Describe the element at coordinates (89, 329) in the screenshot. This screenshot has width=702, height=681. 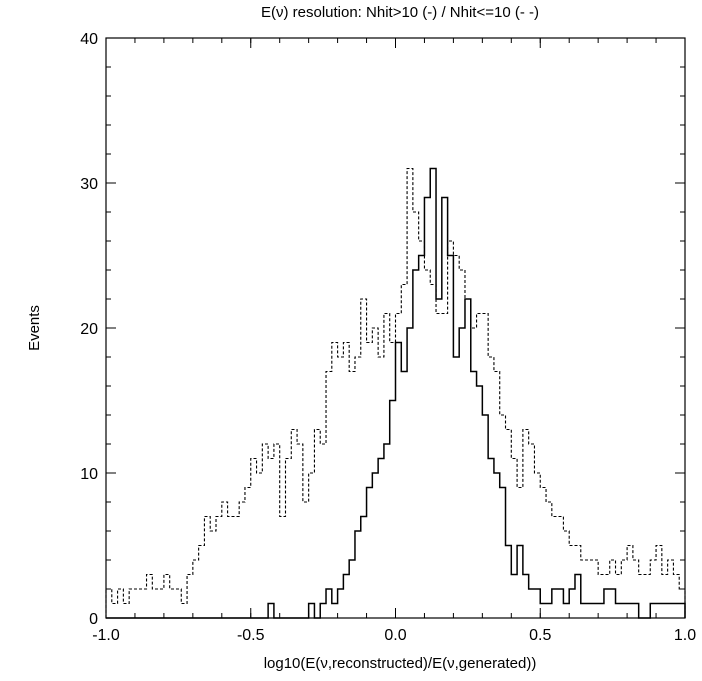
I see `y-tick-label: 20` at that location.